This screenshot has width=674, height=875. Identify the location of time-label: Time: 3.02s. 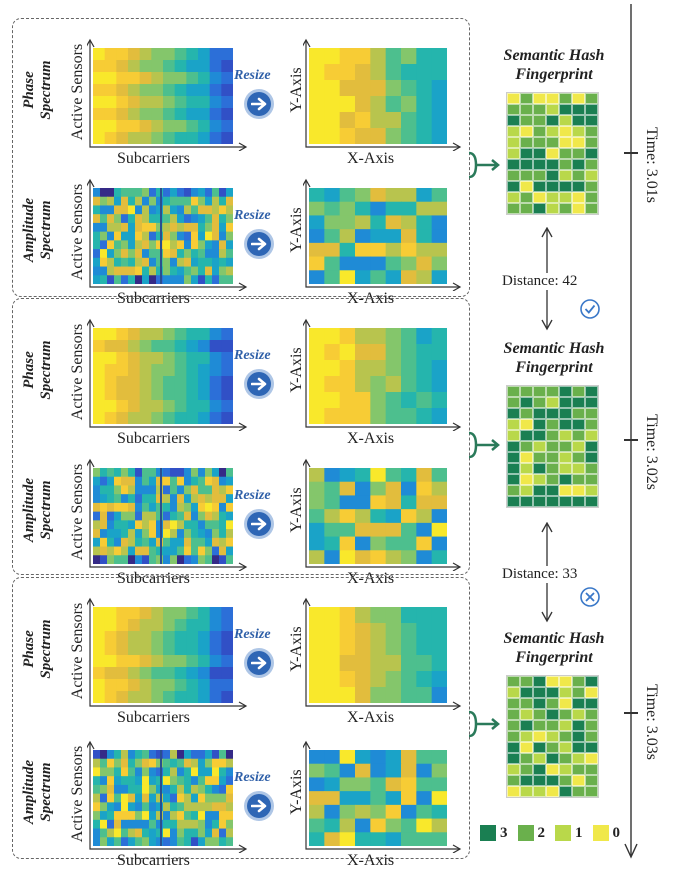
(651, 452).